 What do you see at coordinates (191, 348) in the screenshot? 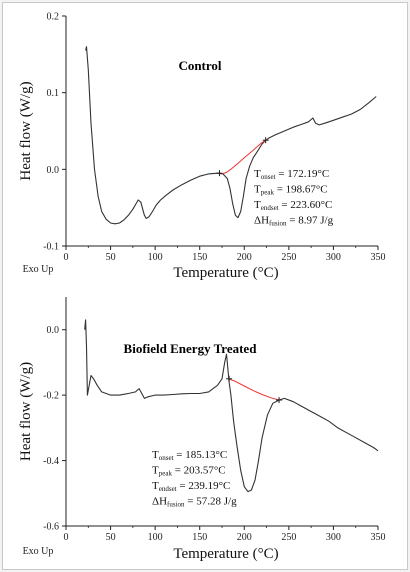
I see `panel-title: Biofield Energy Treated` at bounding box center [191, 348].